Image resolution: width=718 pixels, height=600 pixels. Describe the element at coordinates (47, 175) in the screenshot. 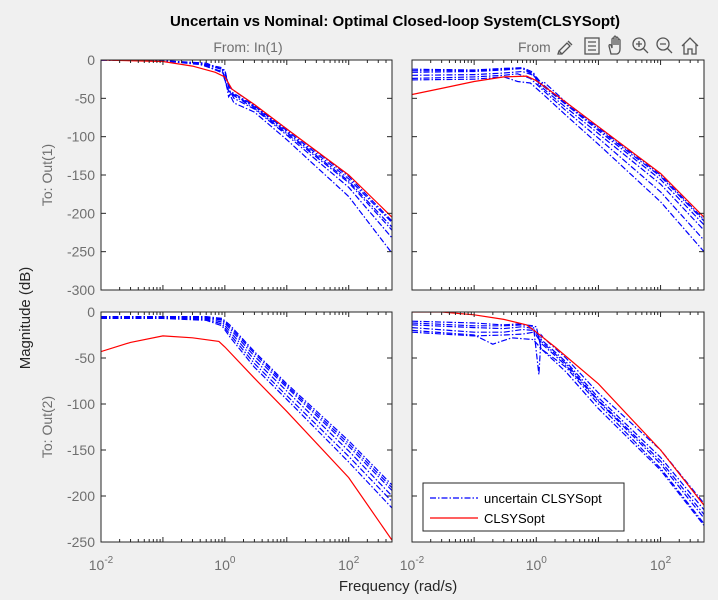

I see `row-title-1: To: Out(1)` at that location.